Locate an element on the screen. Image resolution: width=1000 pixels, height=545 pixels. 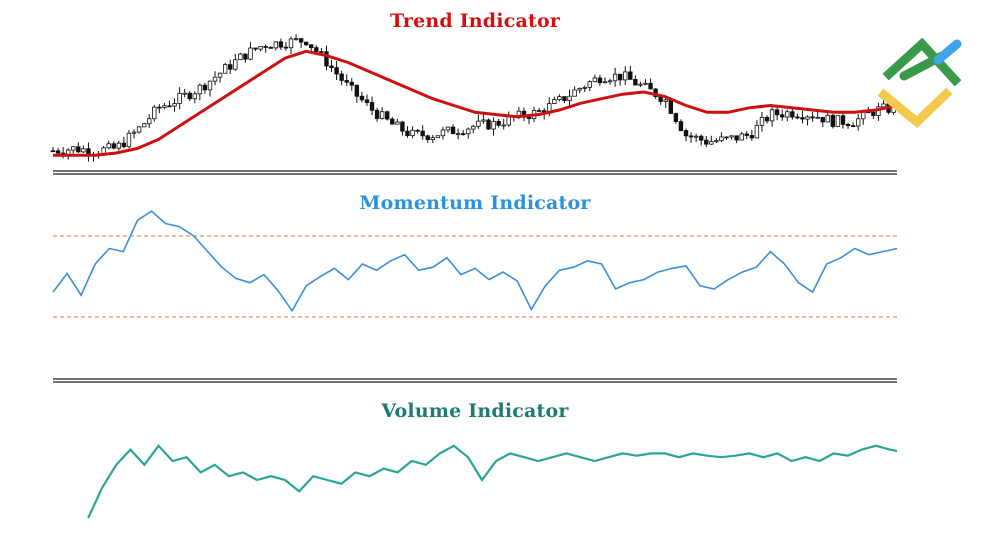
diamond-logo-icon is located at coordinates (919, 83).